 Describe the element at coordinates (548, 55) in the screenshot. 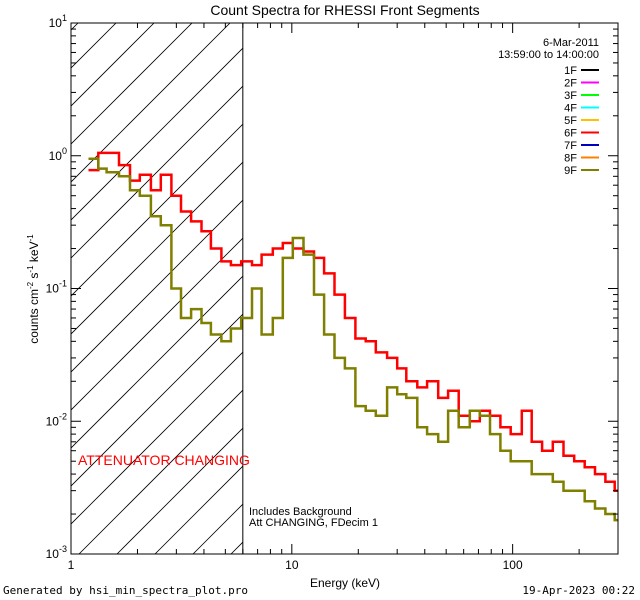

I see `time-range-label: 13:59:00 to 14:00:00` at that location.